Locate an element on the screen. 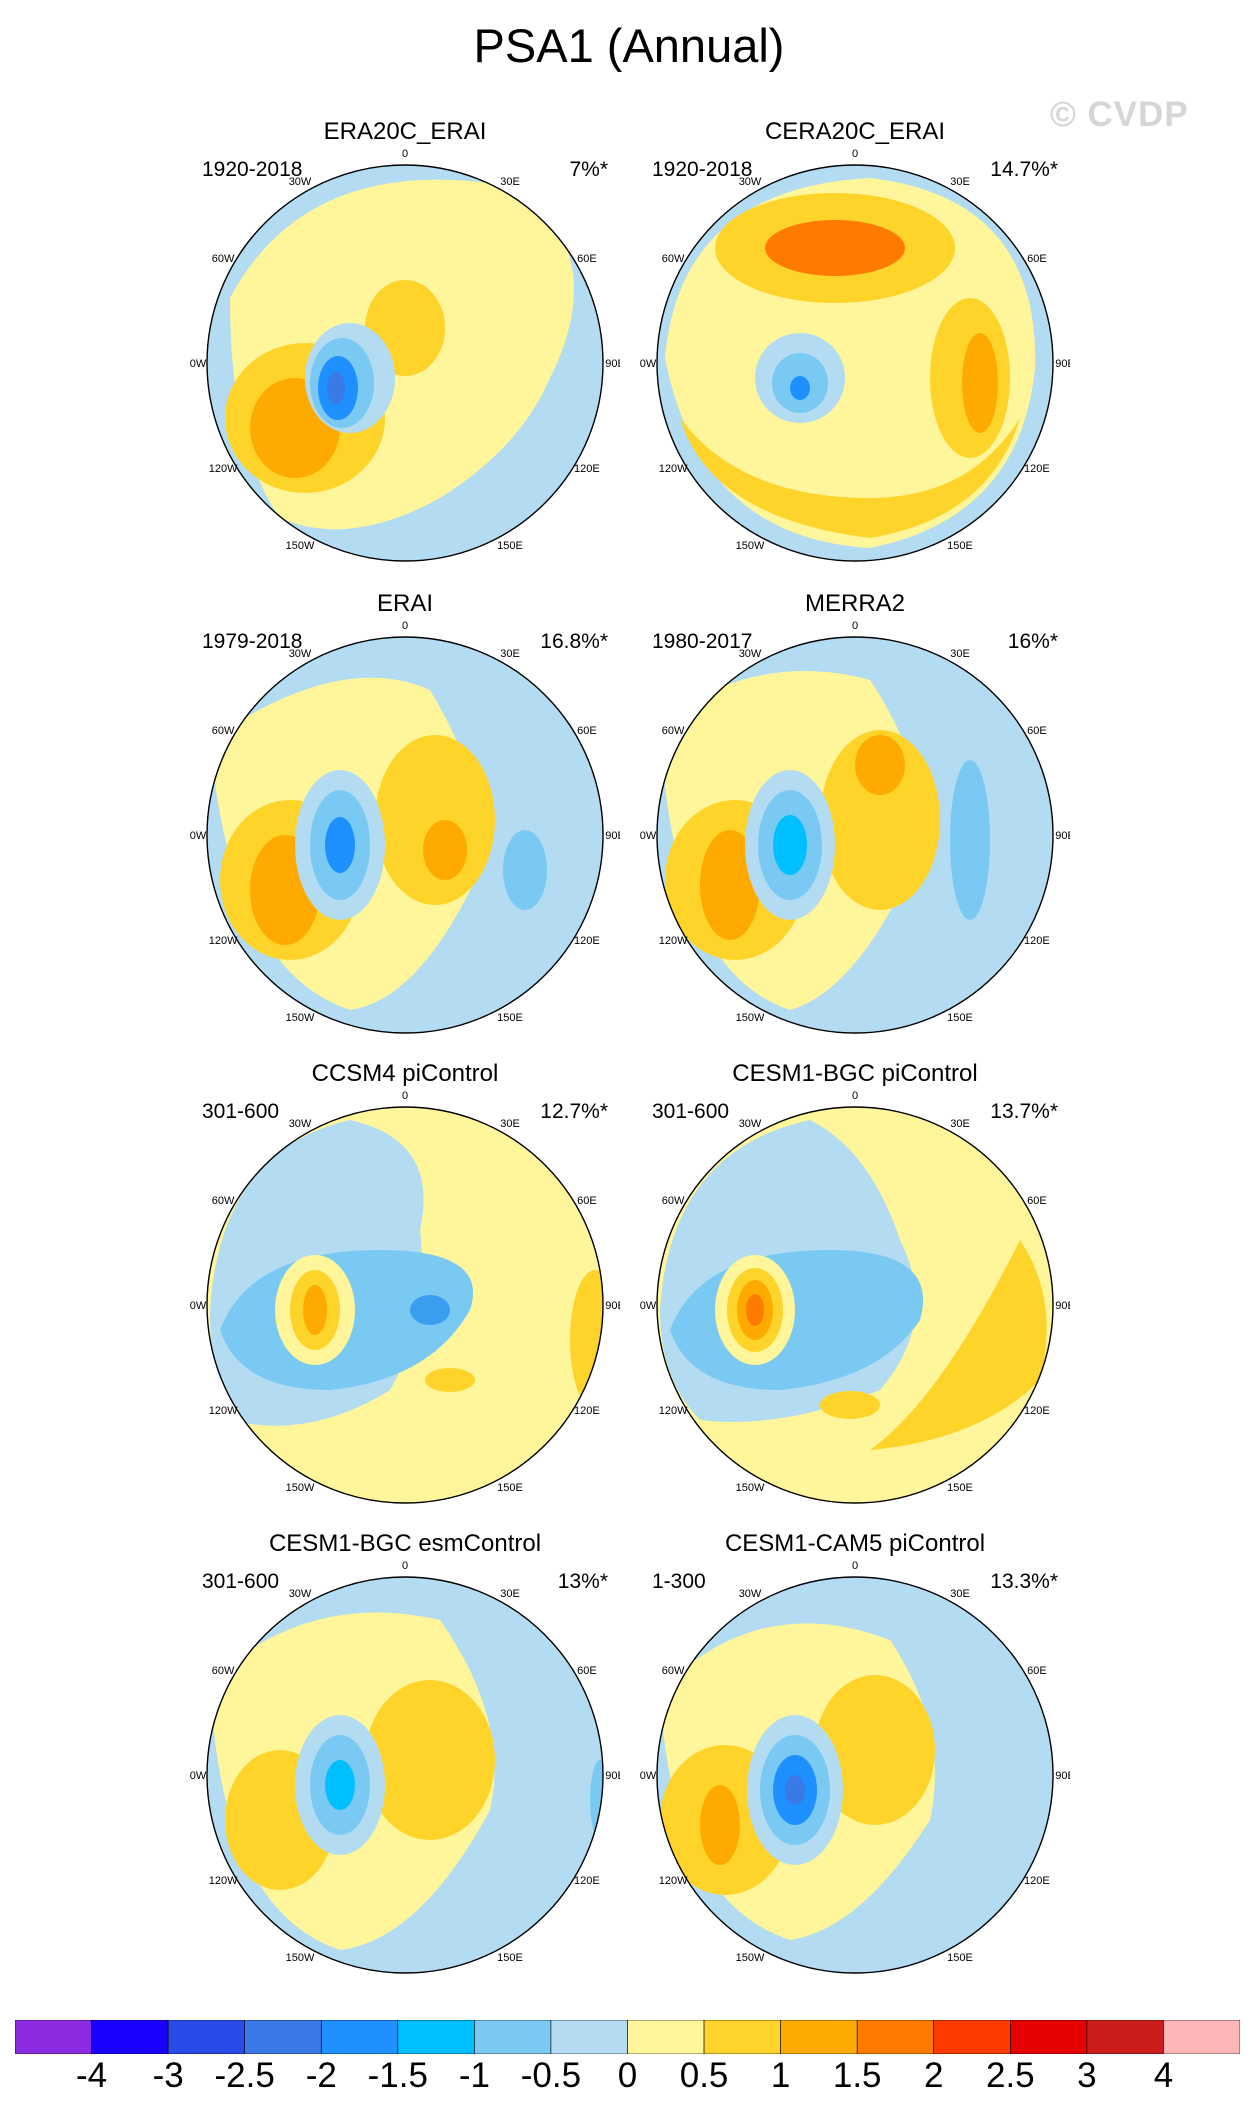 The image size is (1258, 2126). figure-title: PSA1 (Annual) is located at coordinates (629, 45).